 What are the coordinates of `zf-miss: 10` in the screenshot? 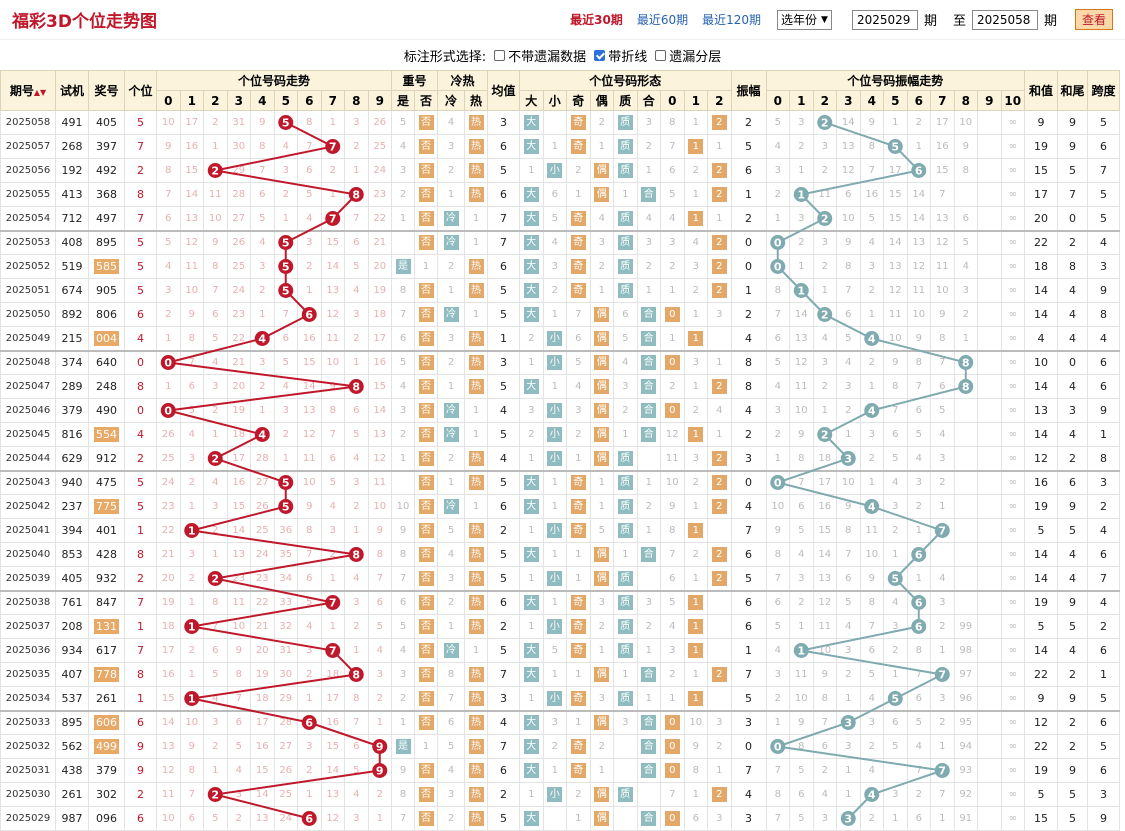 It's located at (777, 506).